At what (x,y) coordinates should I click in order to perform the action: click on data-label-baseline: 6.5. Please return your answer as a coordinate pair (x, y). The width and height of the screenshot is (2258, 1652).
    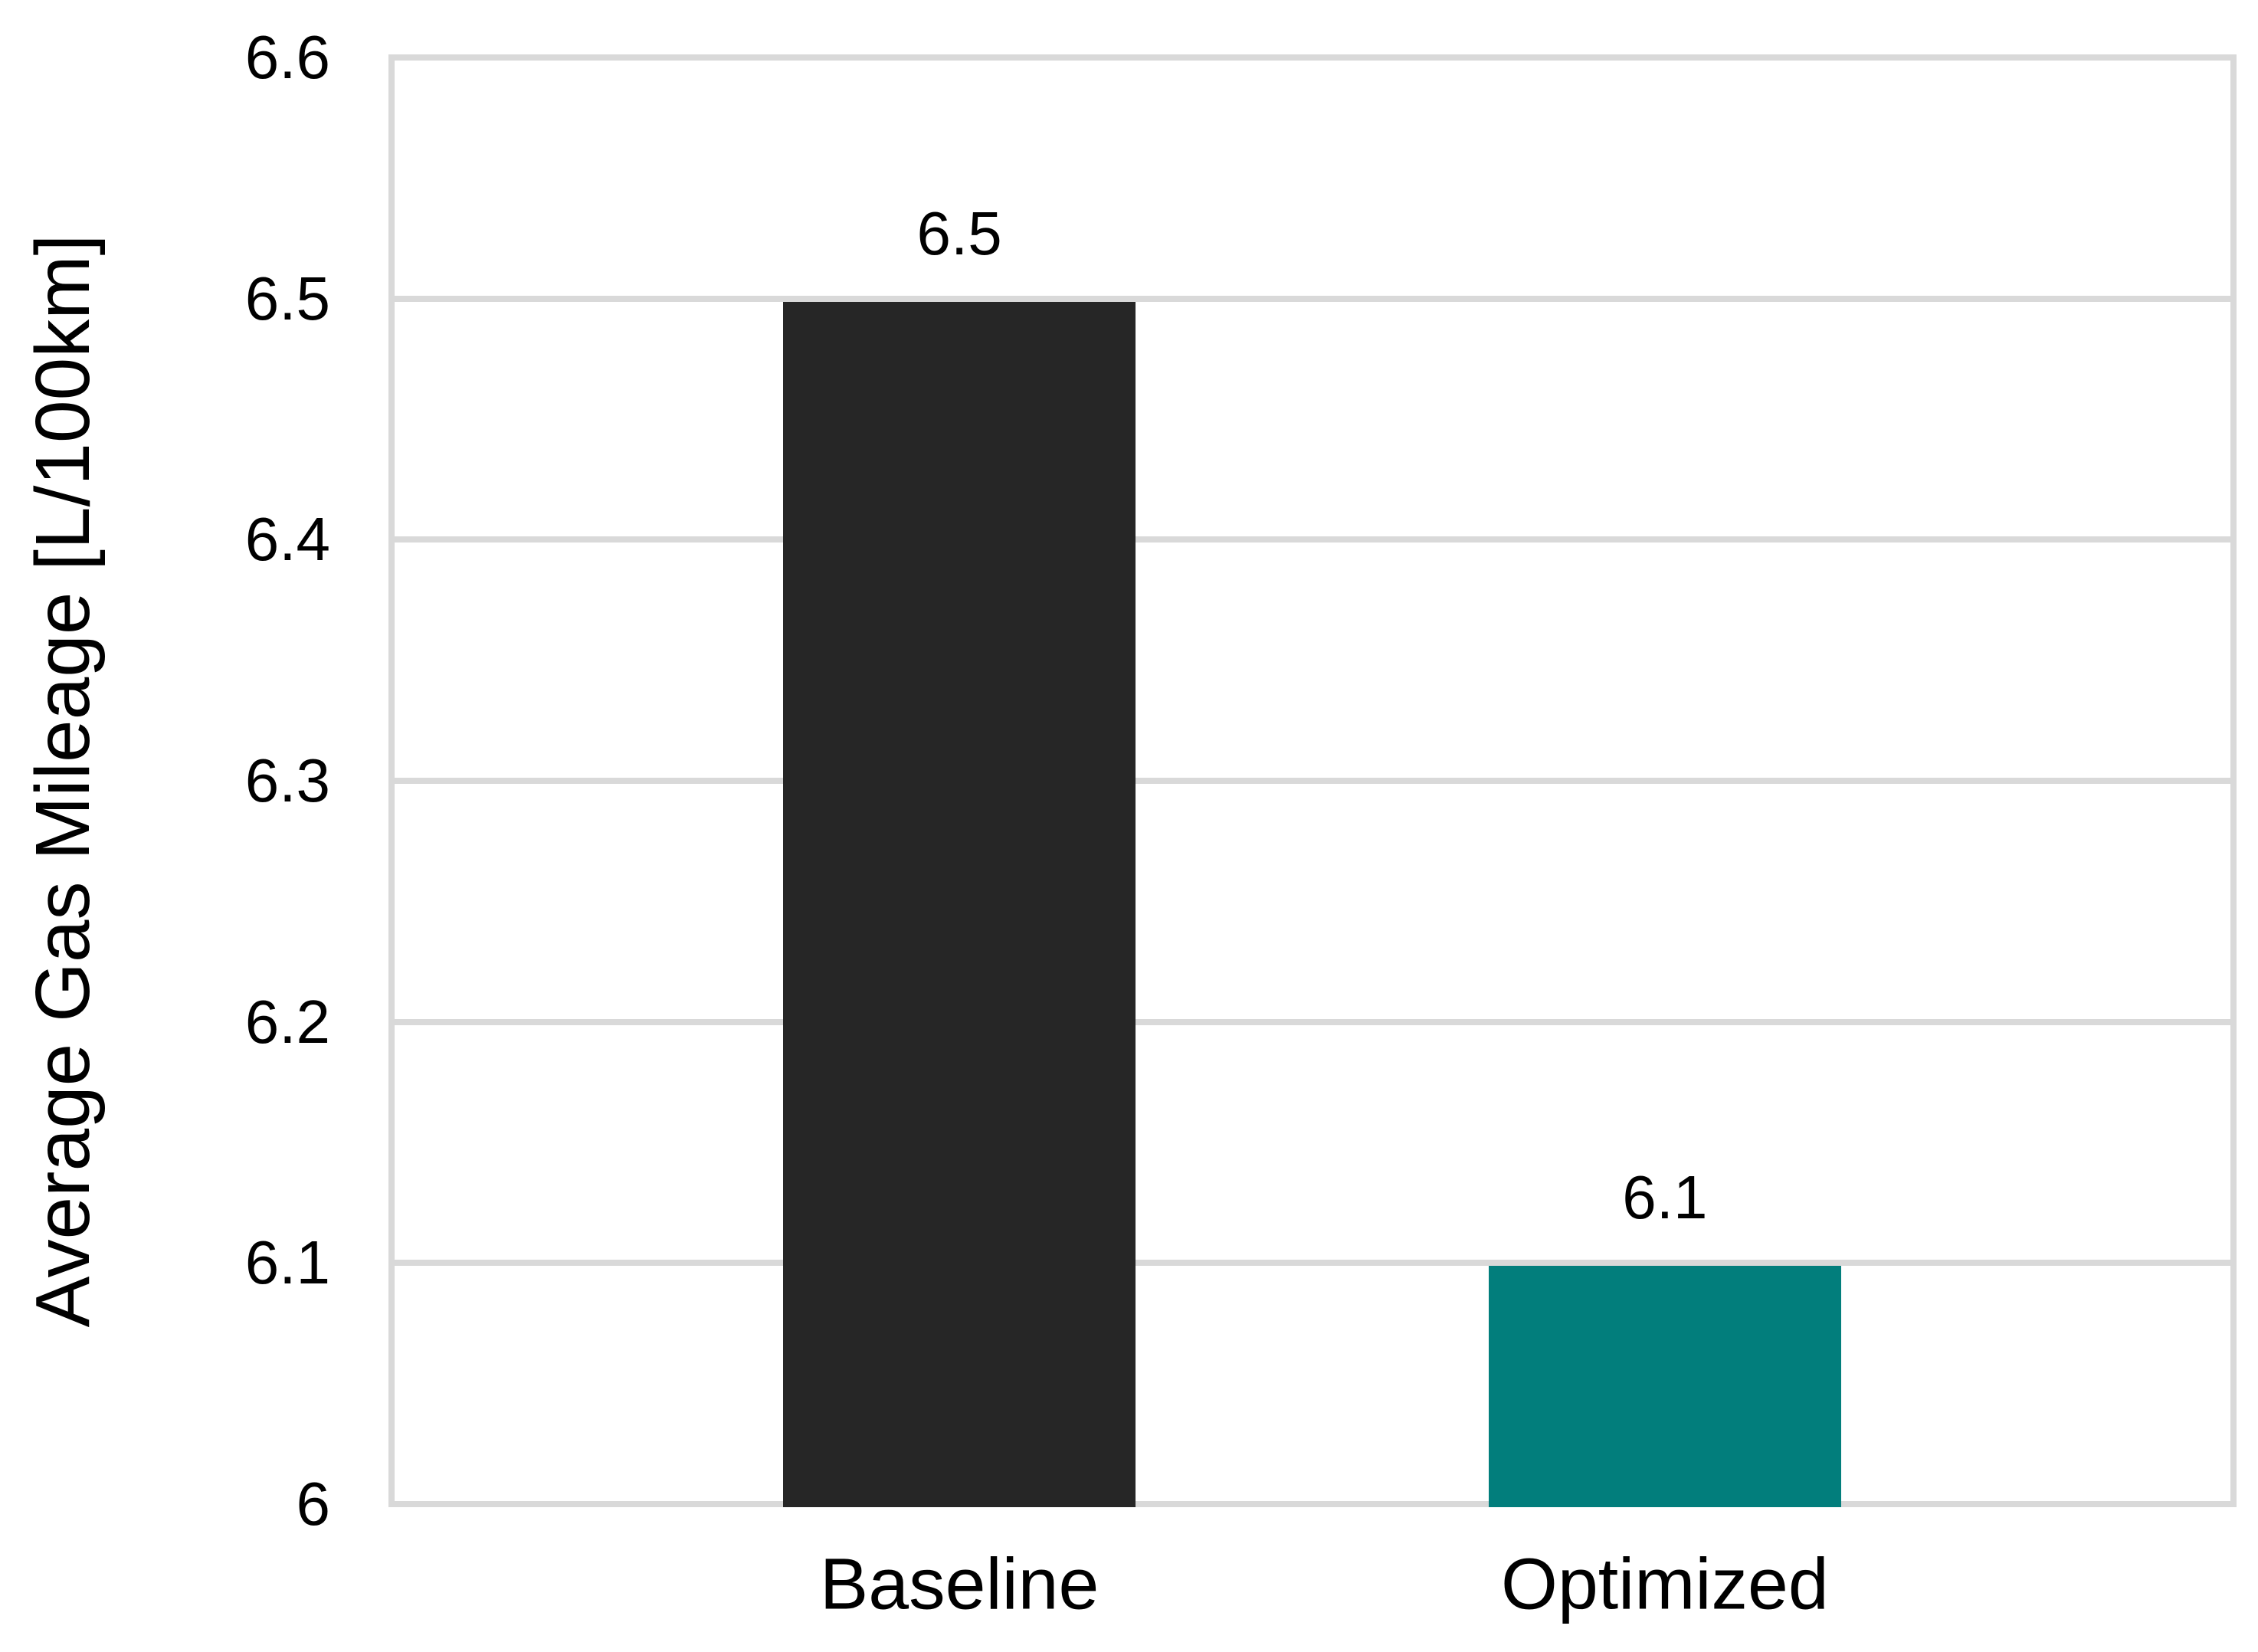
    Looking at the image, I should click on (959, 233).